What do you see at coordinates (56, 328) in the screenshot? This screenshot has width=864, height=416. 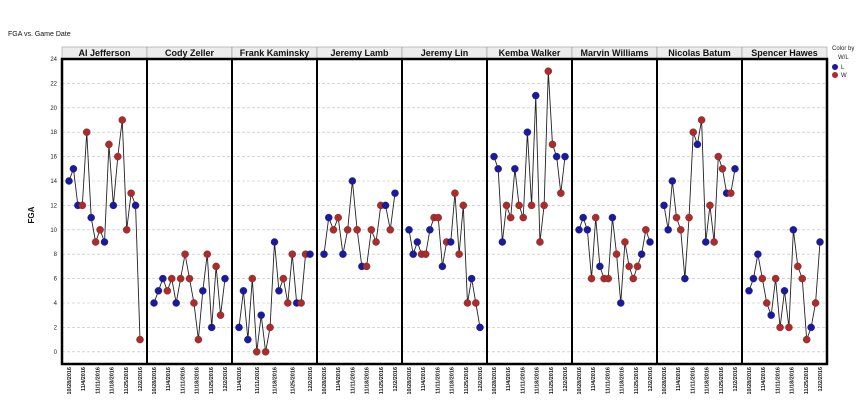 I see `y-tick-label: 2` at bounding box center [56, 328].